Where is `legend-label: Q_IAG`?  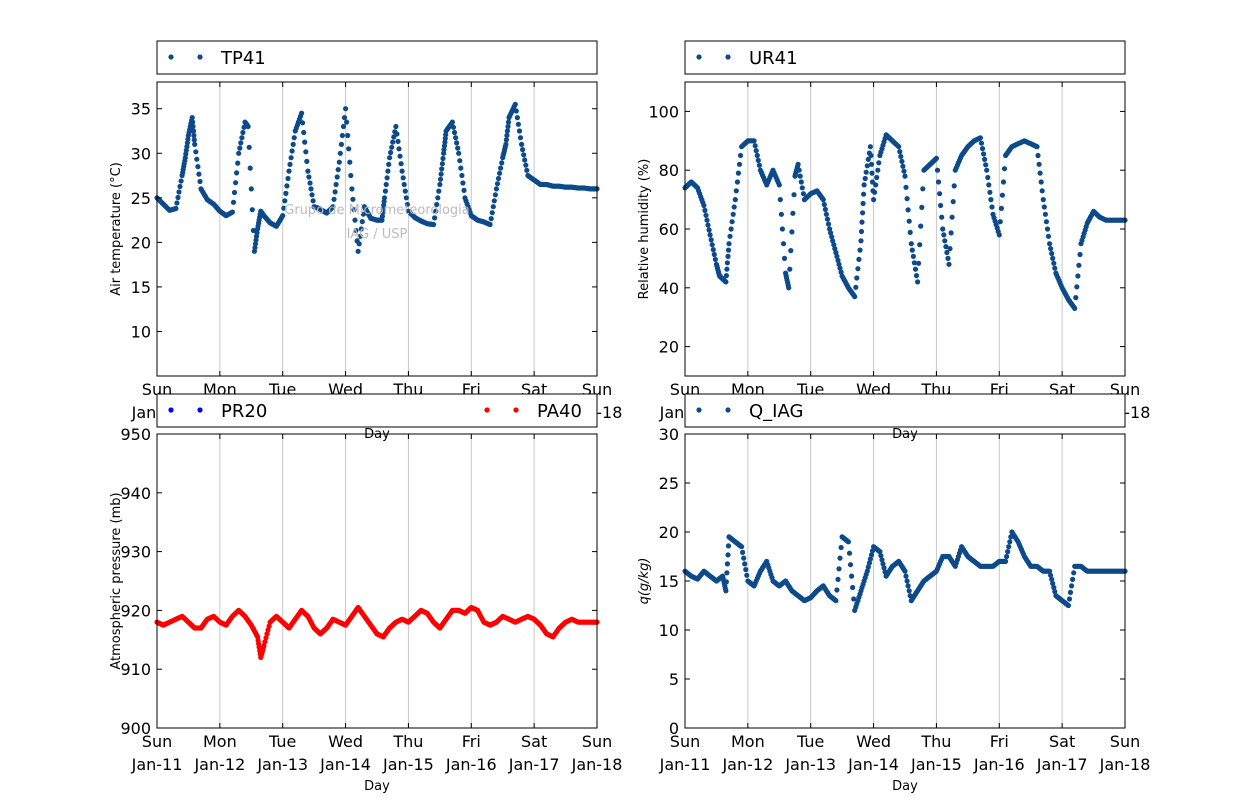
legend-label: Q_IAG is located at coordinates (776, 411).